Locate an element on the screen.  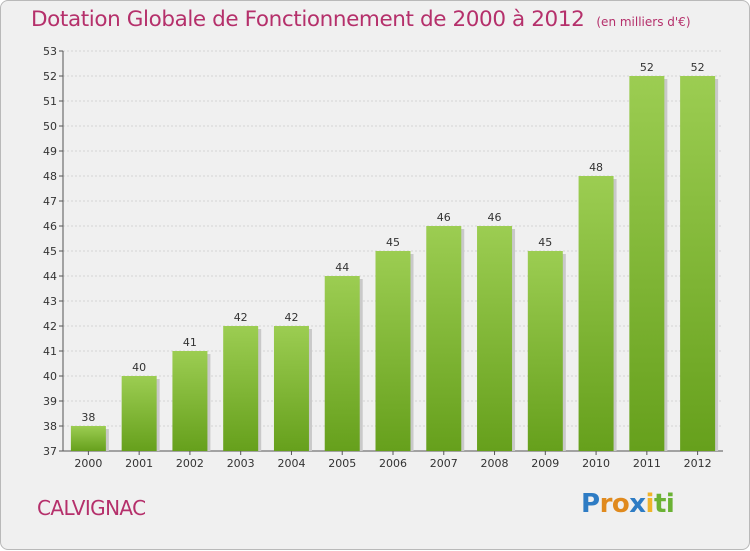
data-label-2011: 52 is located at coordinates (647, 67).